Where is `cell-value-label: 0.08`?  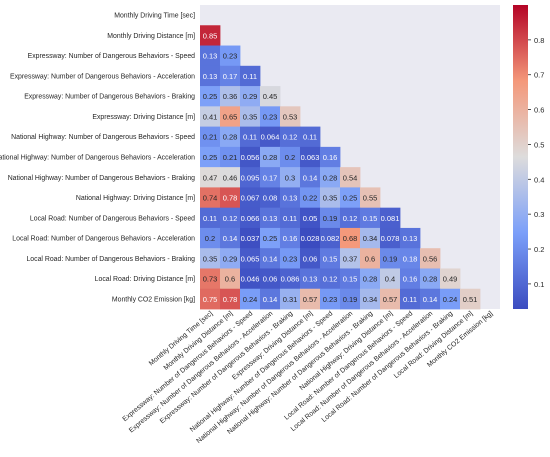 cell-value-label: 0.08 is located at coordinates (270, 198).